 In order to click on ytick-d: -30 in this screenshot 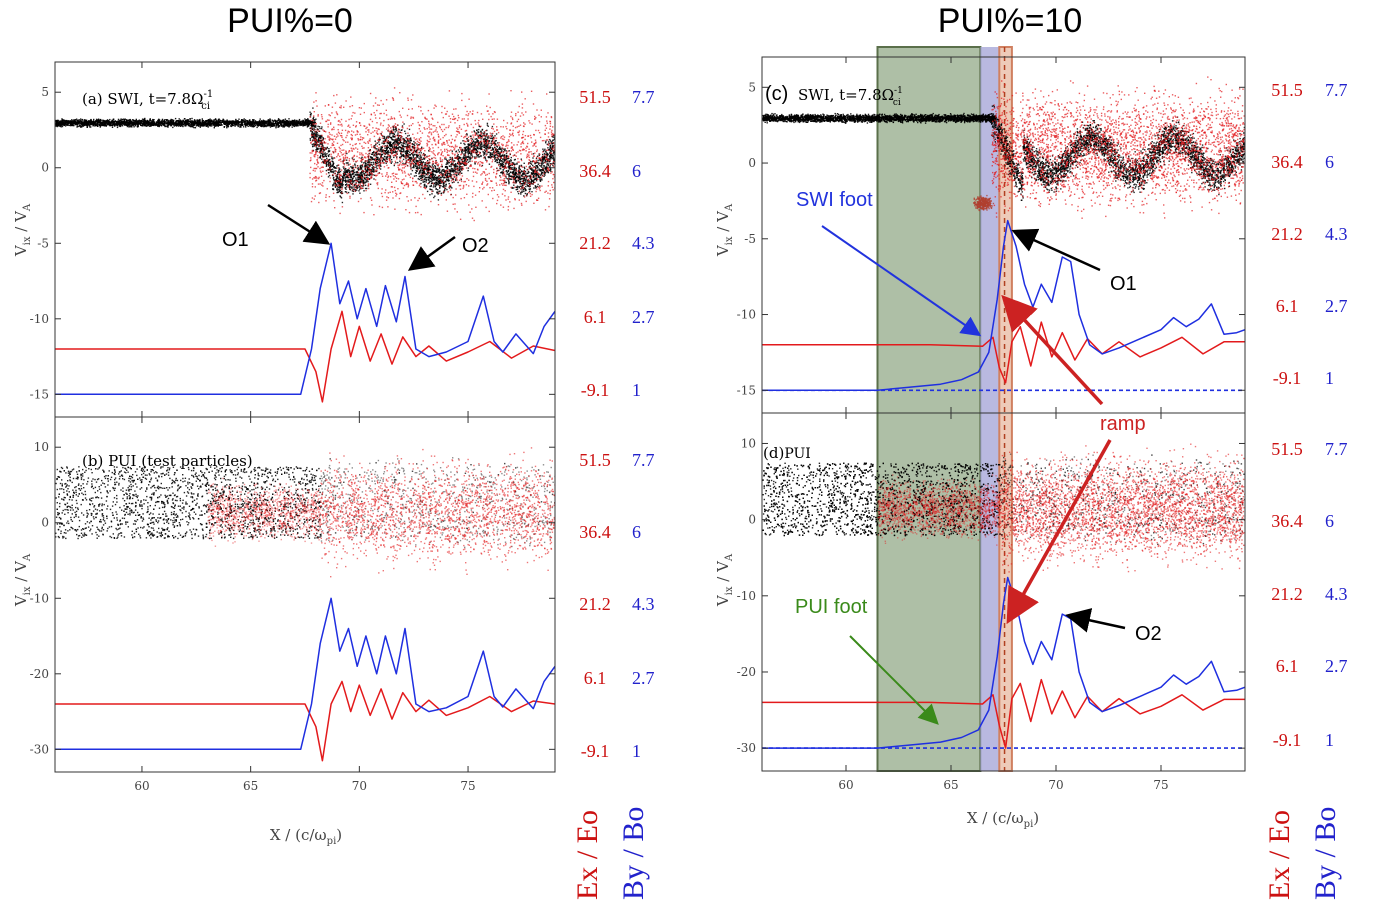, I will do `click(746, 748)`.